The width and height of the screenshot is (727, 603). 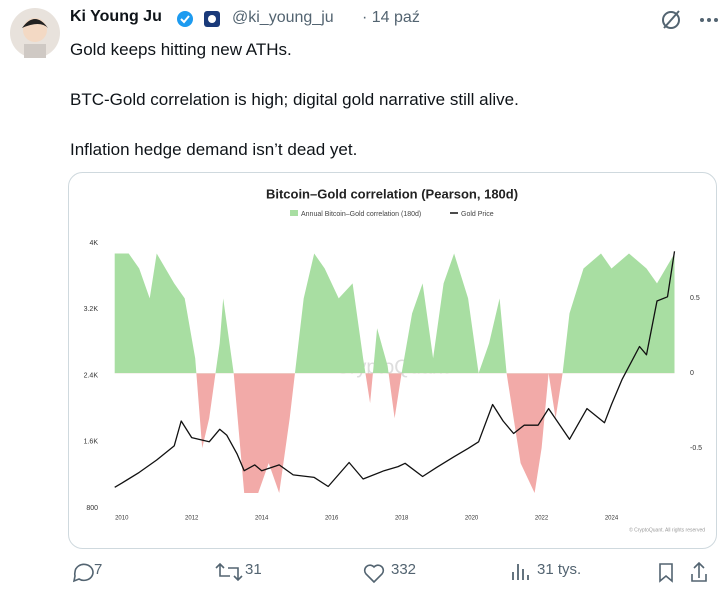 What do you see at coordinates (520, 572) in the screenshot?
I see `views-icon` at bounding box center [520, 572].